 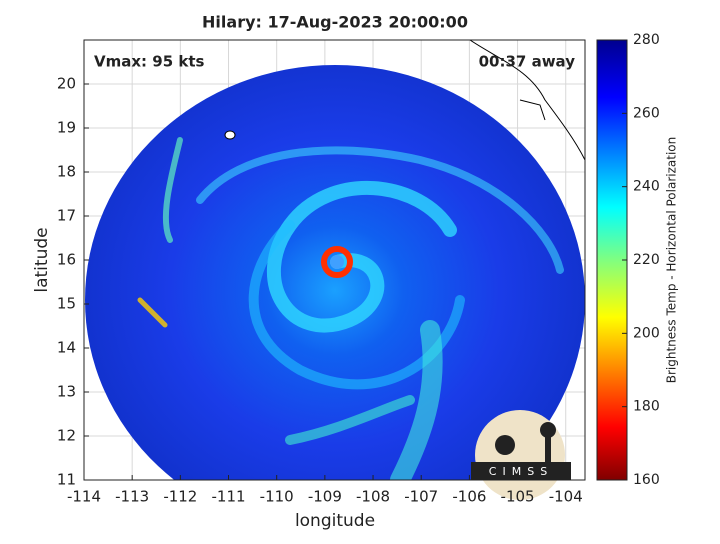 What do you see at coordinates (66, 128) in the screenshot?
I see `y-tick-label: 19` at bounding box center [66, 128].